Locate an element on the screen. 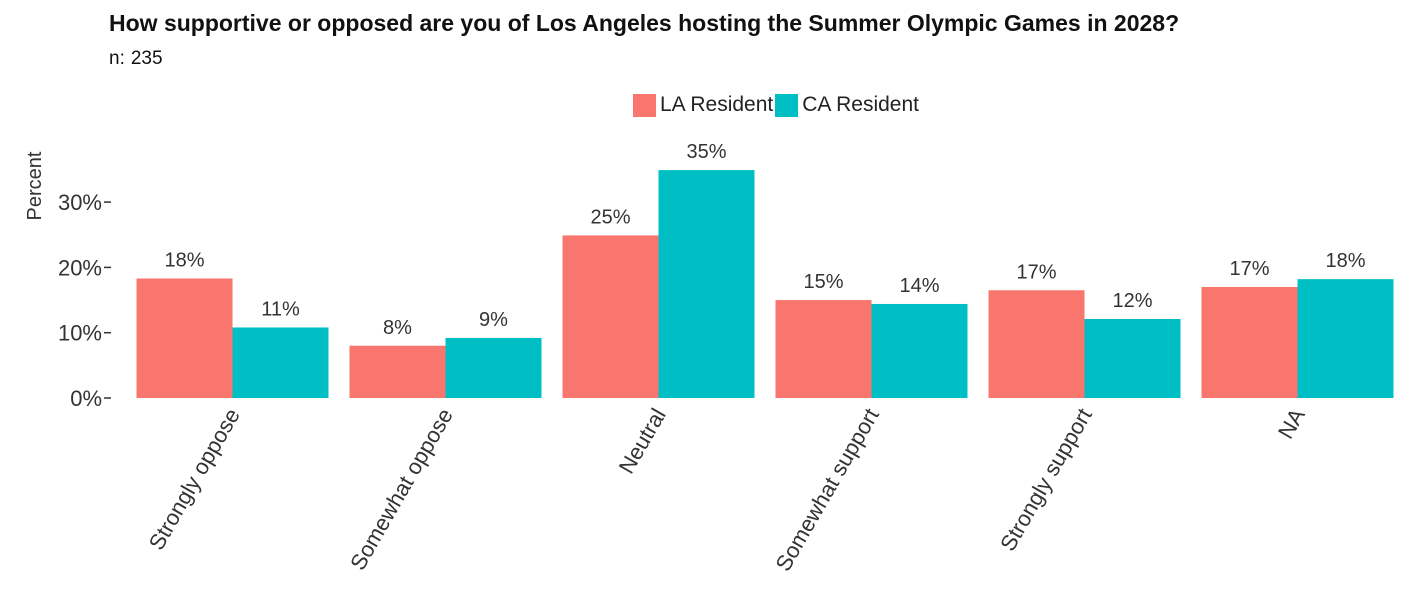 The image size is (1421, 589). x-category-label: Strongly oppose is located at coordinates (194, 479).